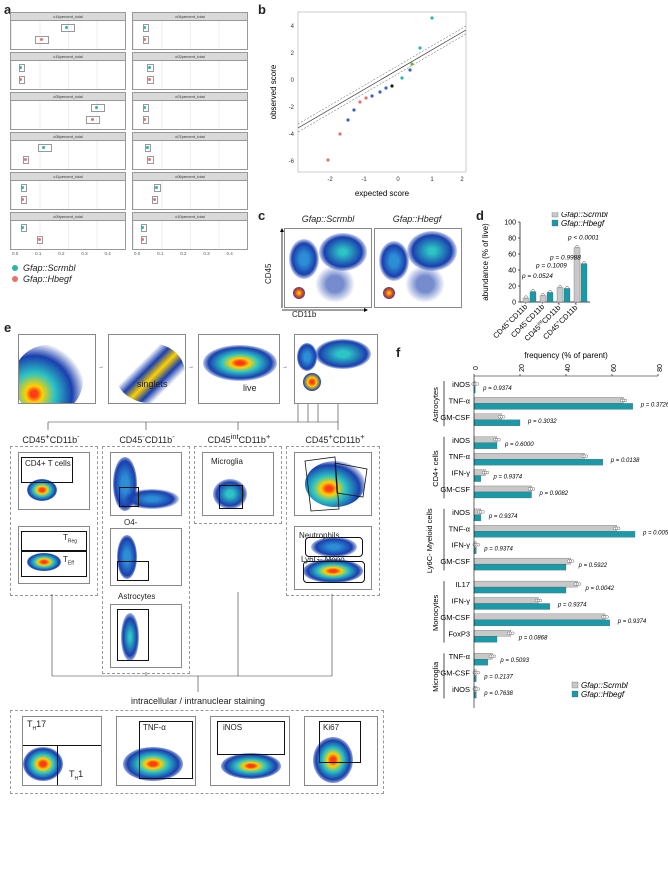  Describe the element at coordinates (62, 751) in the screenshot. I see `flow-th17-th1: TH17 TH1` at that location.